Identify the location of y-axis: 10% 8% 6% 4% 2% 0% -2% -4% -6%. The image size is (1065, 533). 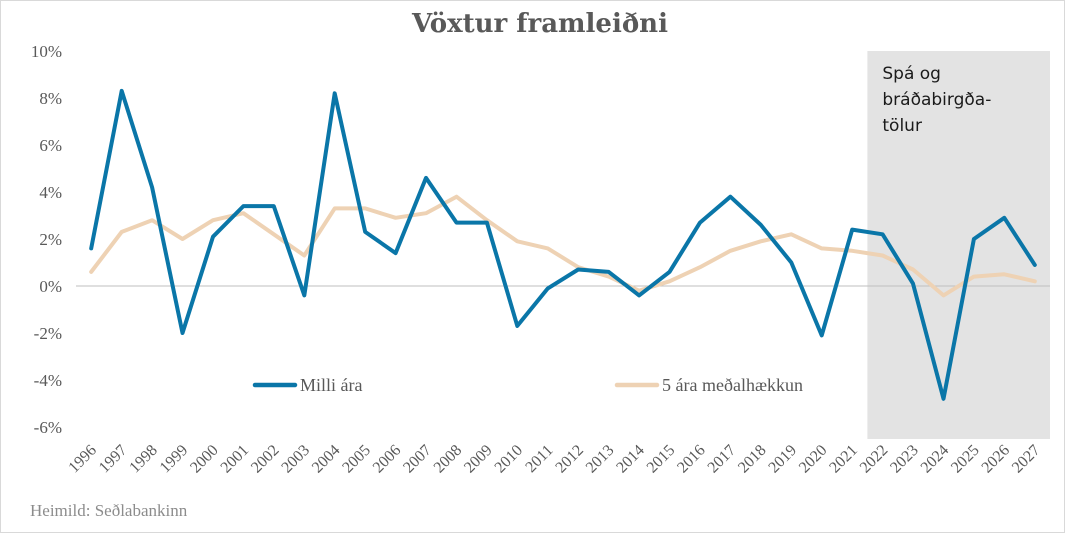
(46, 239).